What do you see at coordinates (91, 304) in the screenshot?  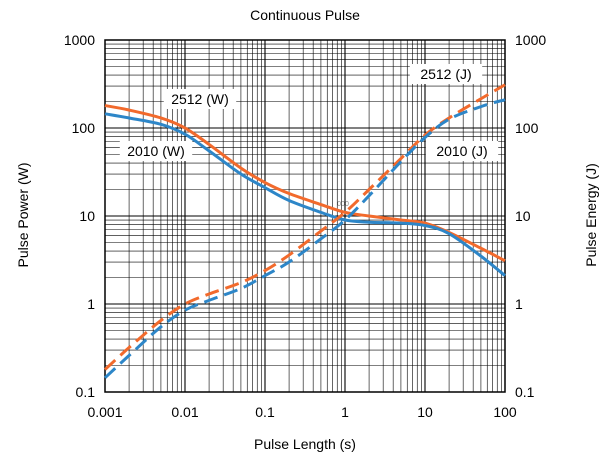 I see `y-tick-label-left: 1` at bounding box center [91, 304].